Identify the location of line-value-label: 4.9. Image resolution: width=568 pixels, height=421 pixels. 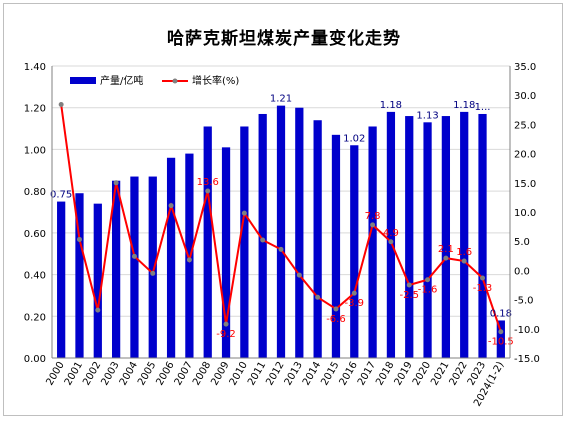
(391, 233).